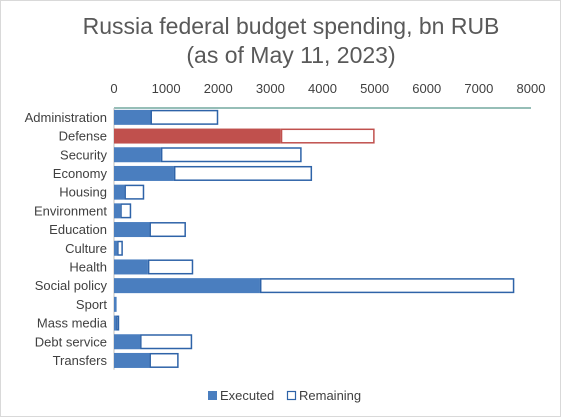 This screenshot has height=417, width=561. Describe the element at coordinates (270, 88) in the screenshot. I see `x-tick-label: 3000` at that location.